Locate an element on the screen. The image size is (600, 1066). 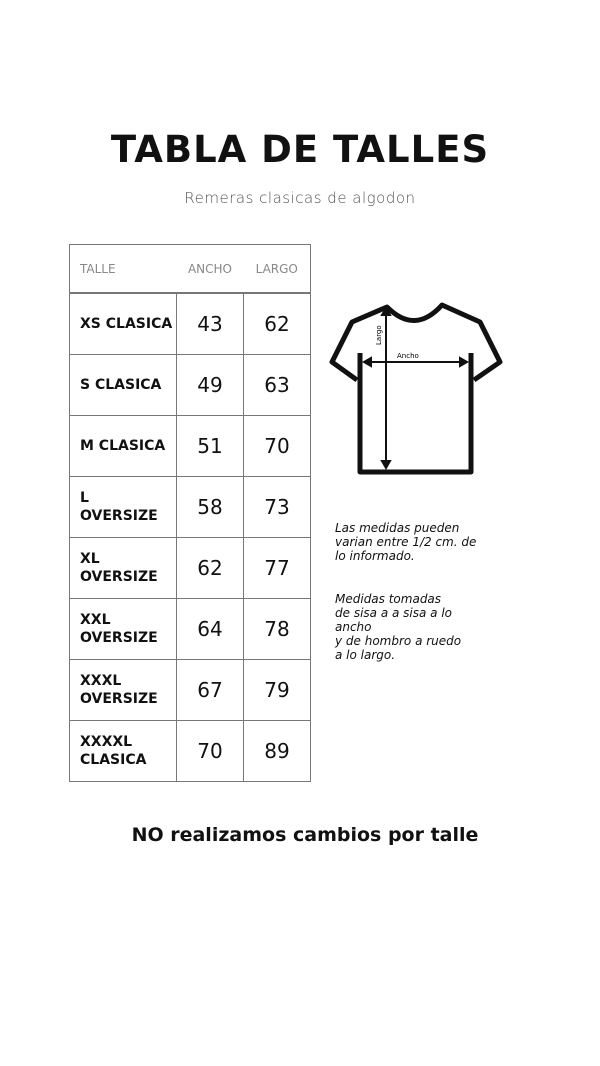
size-cell: XXXL OVERSIZE is located at coordinates (123, 690).